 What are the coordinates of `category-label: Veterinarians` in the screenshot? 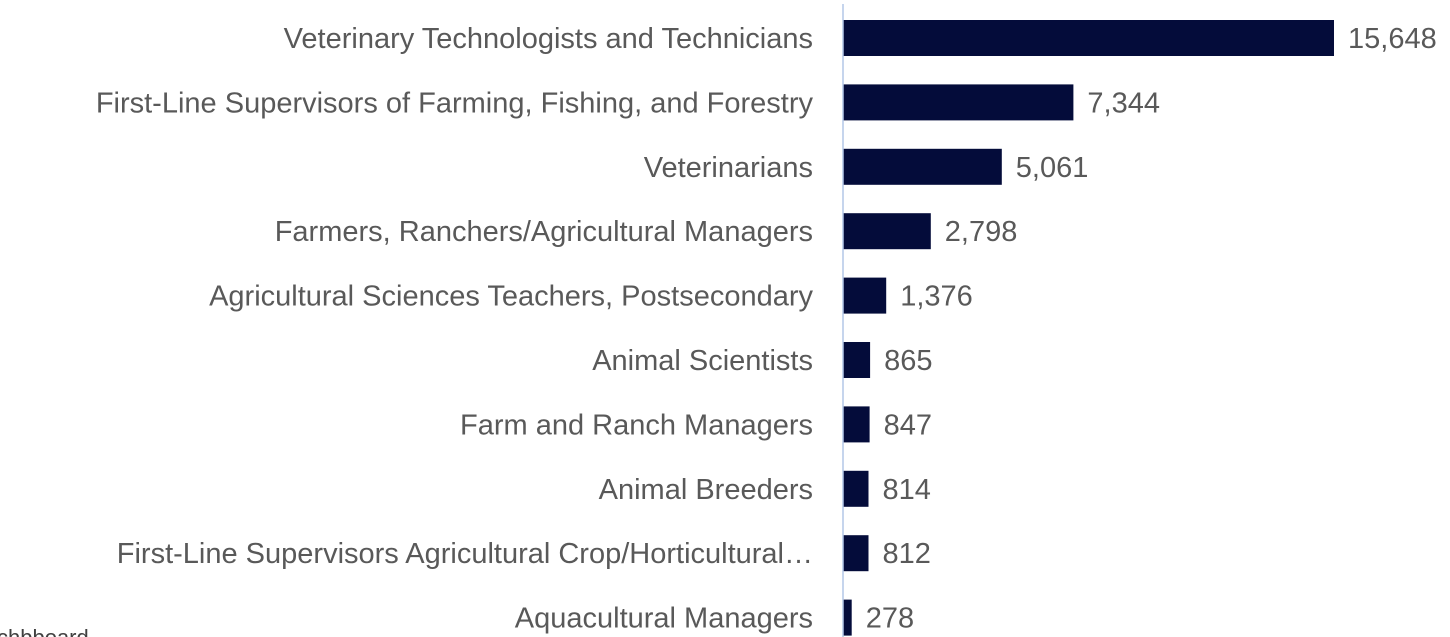 It's located at (728, 168).